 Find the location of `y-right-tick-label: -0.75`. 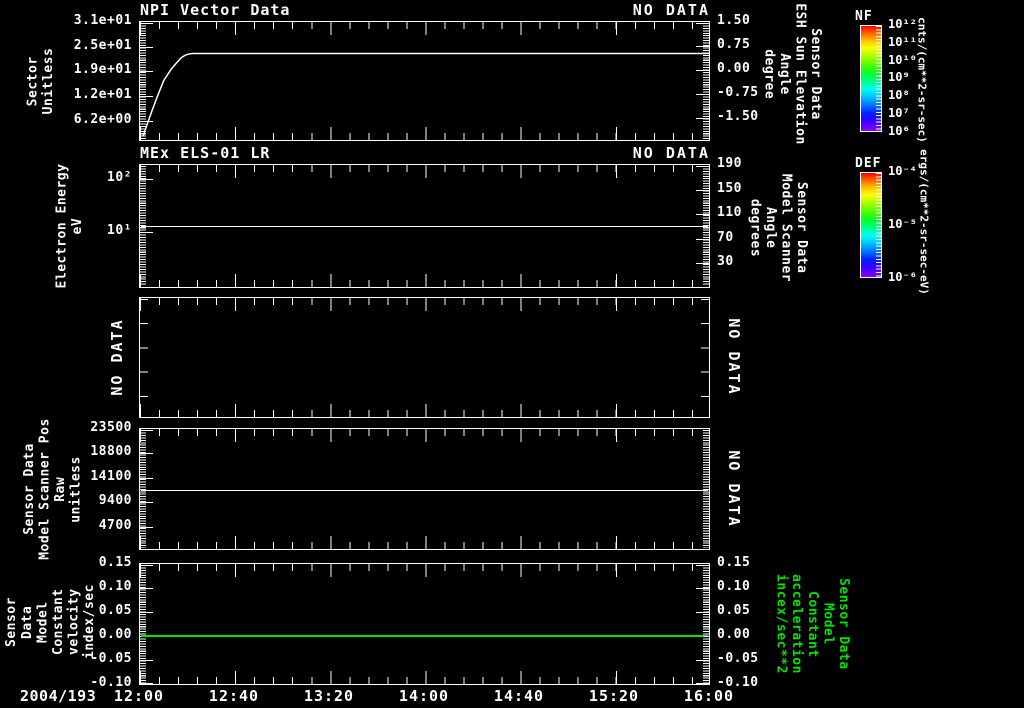

y-right-tick-label: -0.75 is located at coordinates (738, 92).